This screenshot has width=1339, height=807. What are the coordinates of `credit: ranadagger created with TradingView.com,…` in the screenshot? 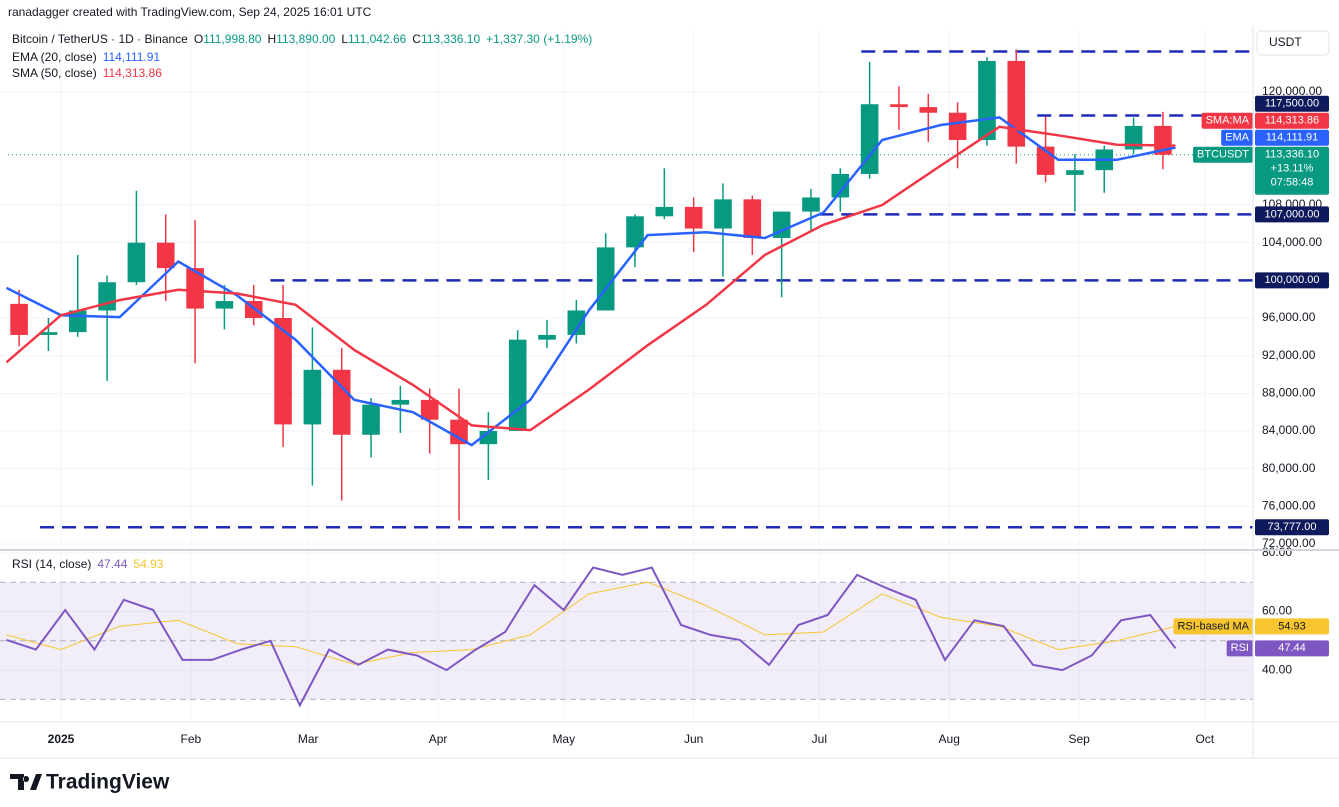 It's located at (190, 12).